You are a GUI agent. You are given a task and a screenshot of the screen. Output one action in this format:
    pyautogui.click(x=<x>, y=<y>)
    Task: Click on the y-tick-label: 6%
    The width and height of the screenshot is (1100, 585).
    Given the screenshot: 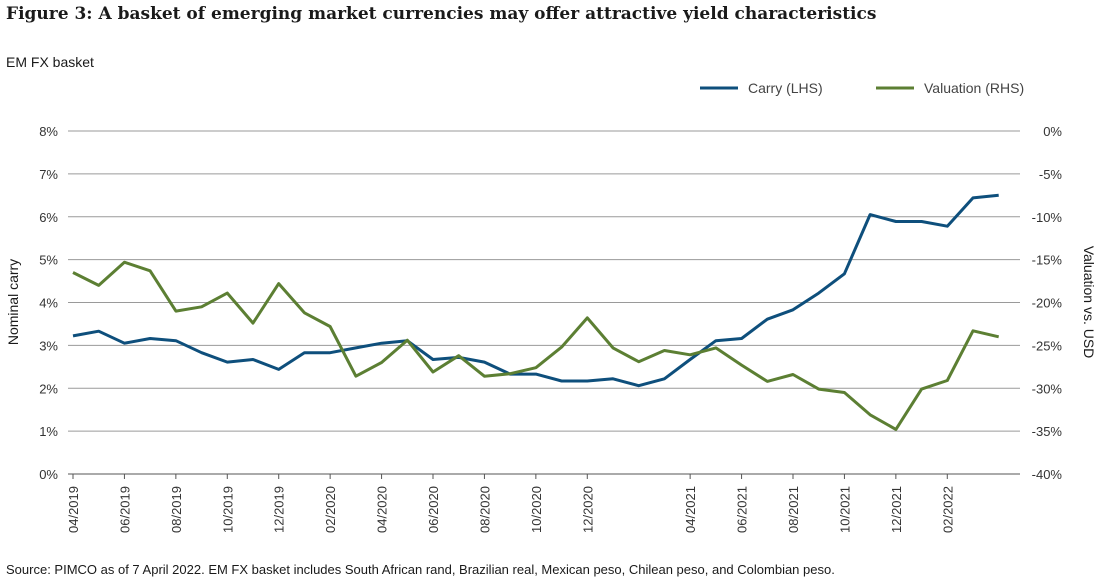 What is the action you would take?
    pyautogui.click(x=48, y=217)
    